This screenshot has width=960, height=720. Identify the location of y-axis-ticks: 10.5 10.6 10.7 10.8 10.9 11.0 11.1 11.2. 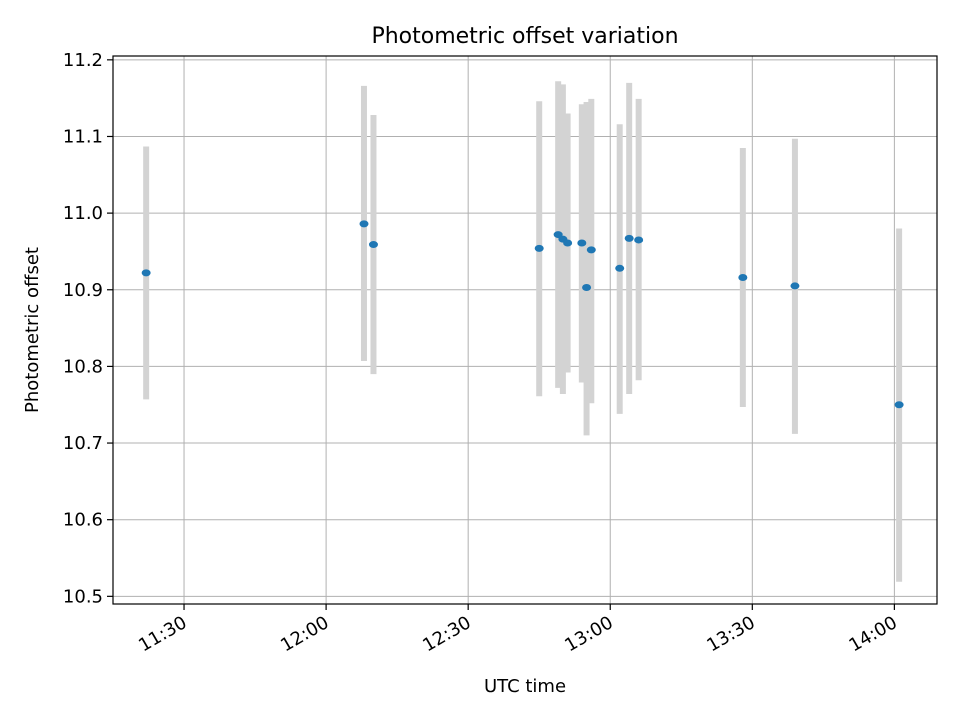
(88, 328).